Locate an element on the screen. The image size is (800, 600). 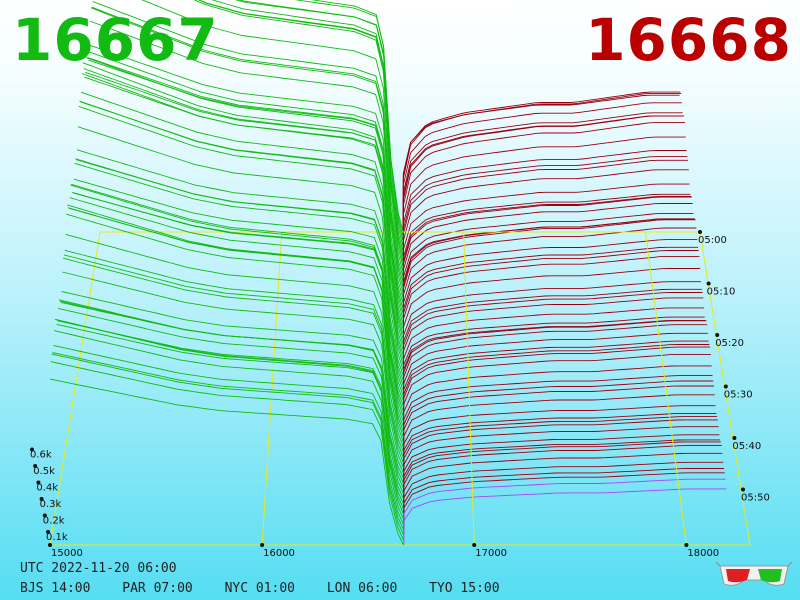
tz-lon: LON 06:00 is located at coordinates (362, 588).